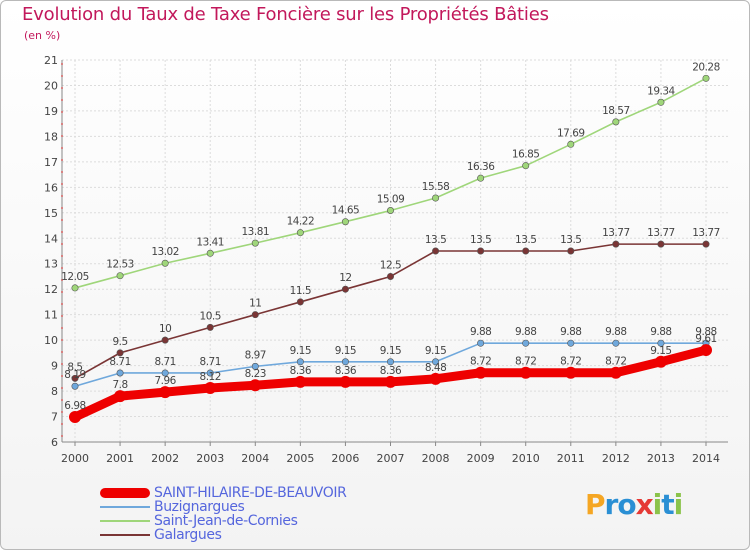 The image size is (750, 550). I want to click on data-label: 8.19, so click(74, 375).